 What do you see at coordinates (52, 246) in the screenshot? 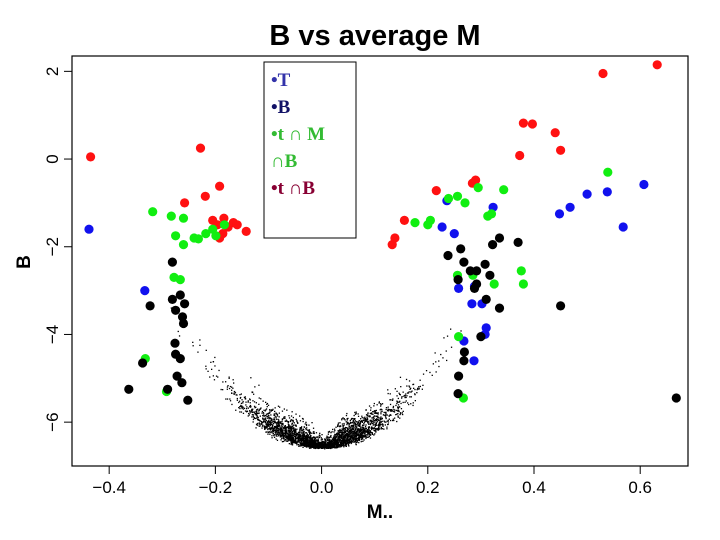
I see `y-tick-label: −2` at bounding box center [52, 246].